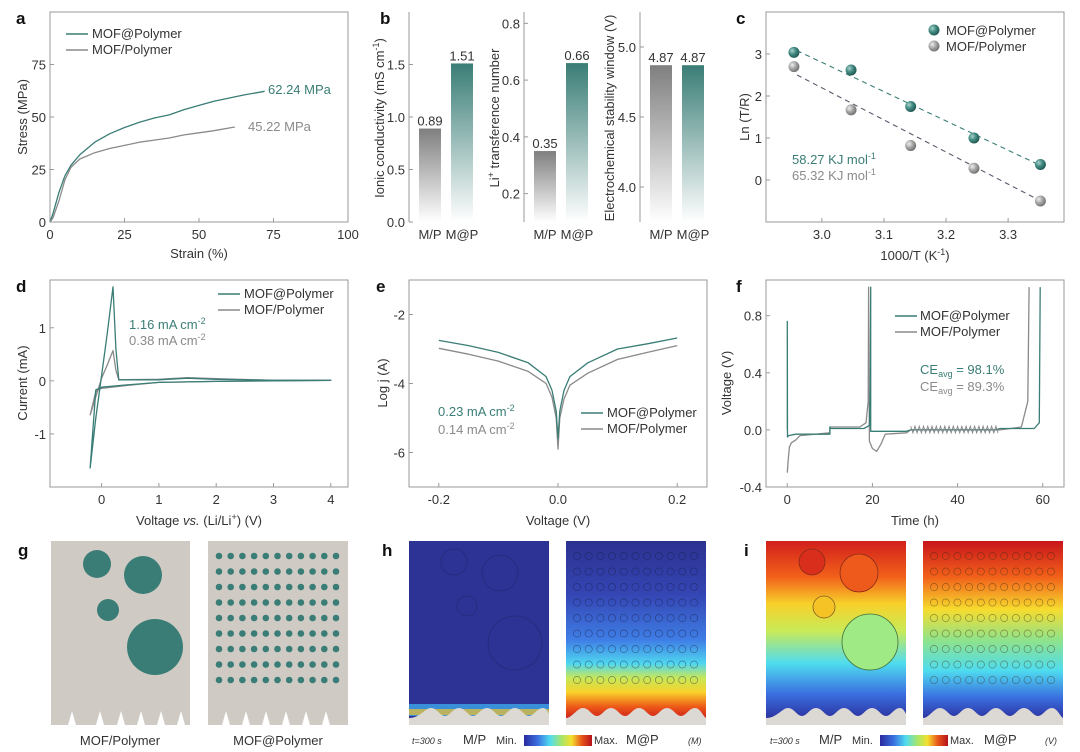 This screenshot has height=752, width=1080. I want to click on legend-label-f-mofat: MOF@Polymer, so click(965, 315).